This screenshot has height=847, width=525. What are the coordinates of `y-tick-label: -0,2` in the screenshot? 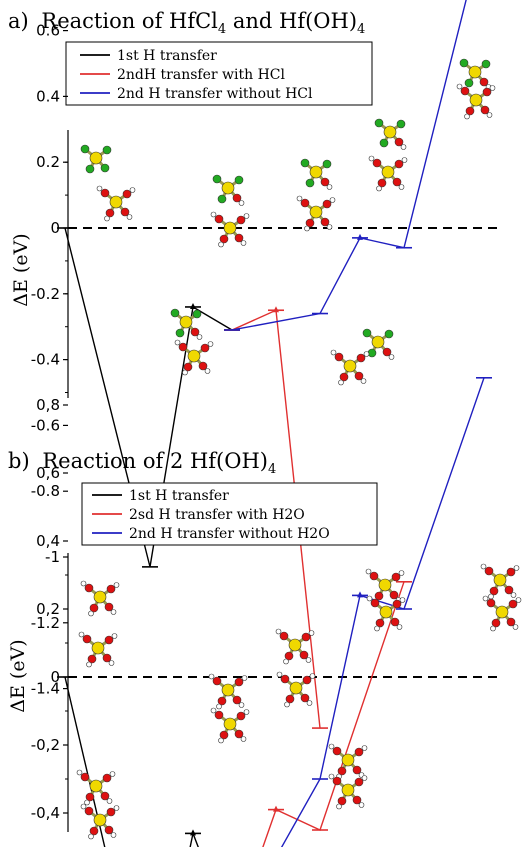 It's located at (45, 745).